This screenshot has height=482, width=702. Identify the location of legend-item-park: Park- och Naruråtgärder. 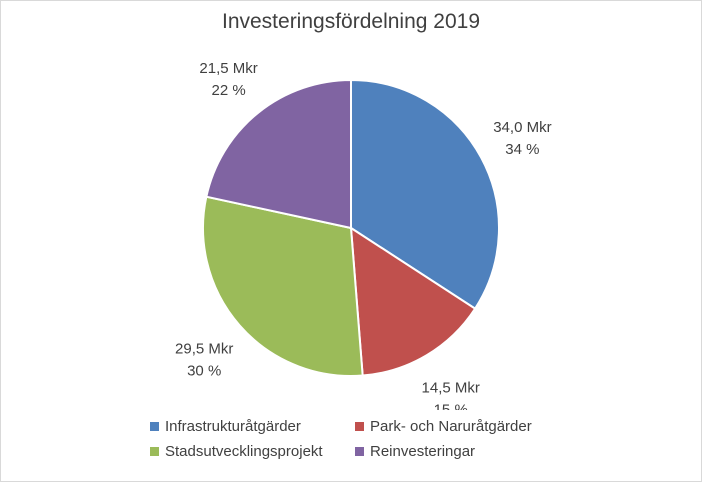
(482, 426).